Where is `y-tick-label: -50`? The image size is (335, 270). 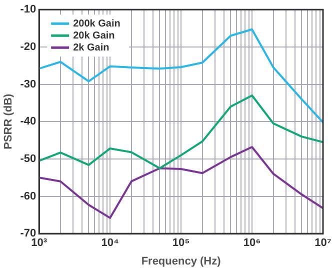
y-tick-label: -50 is located at coordinates (28, 158).